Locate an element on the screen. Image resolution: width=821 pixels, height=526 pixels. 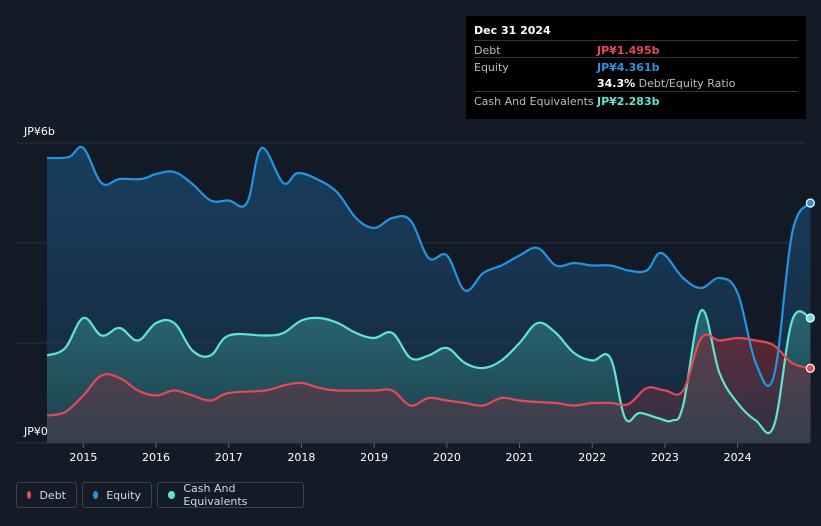
tooltip-cash-value: JP¥2.283b is located at coordinates (628, 101).